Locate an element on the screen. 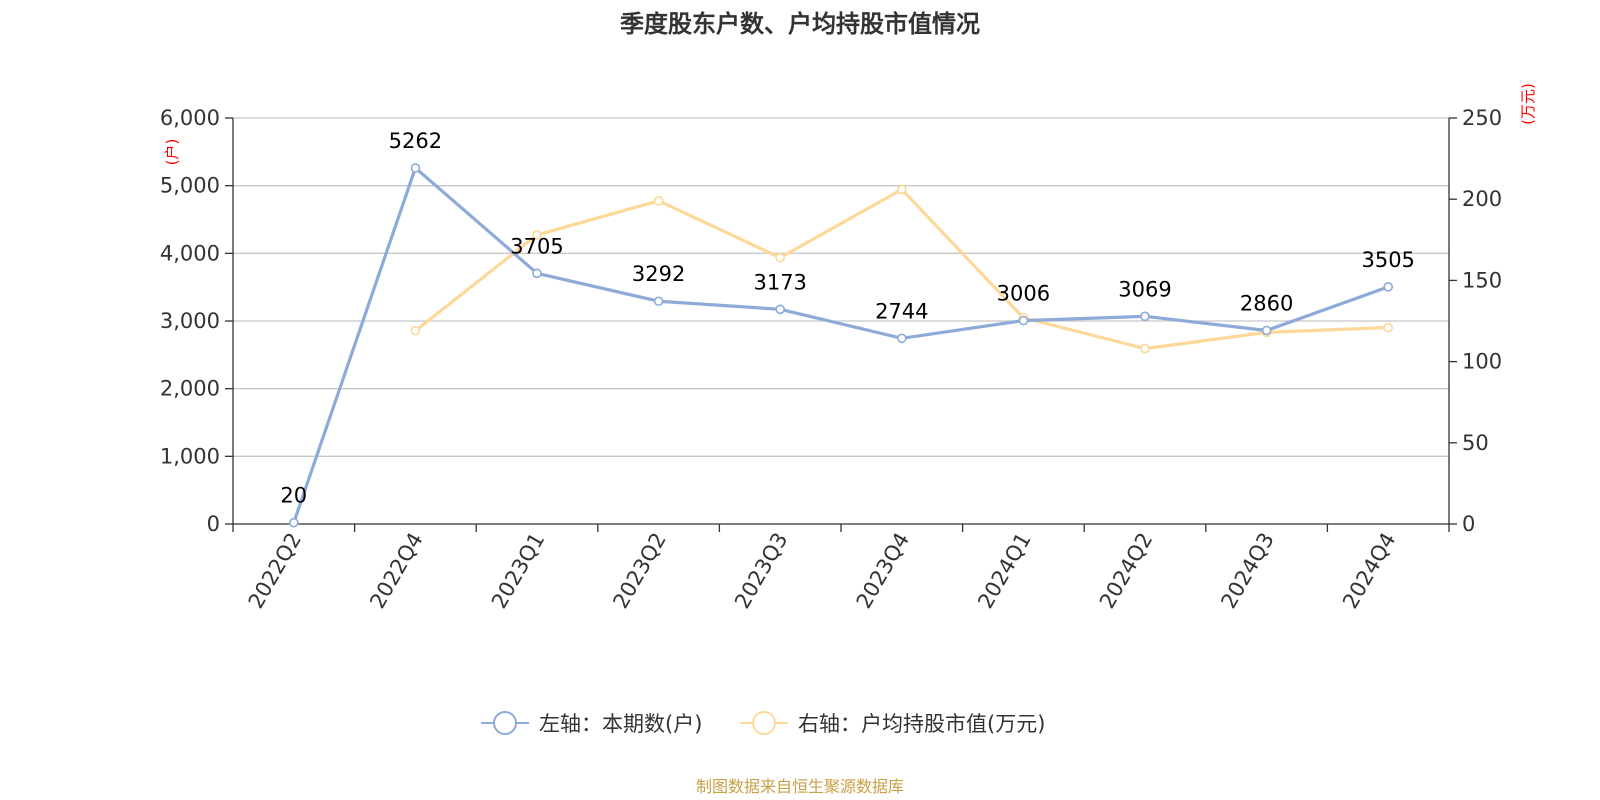 Image resolution: width=1600 pixels, height=800 pixels. right-tick-label: 0 is located at coordinates (1468, 524).